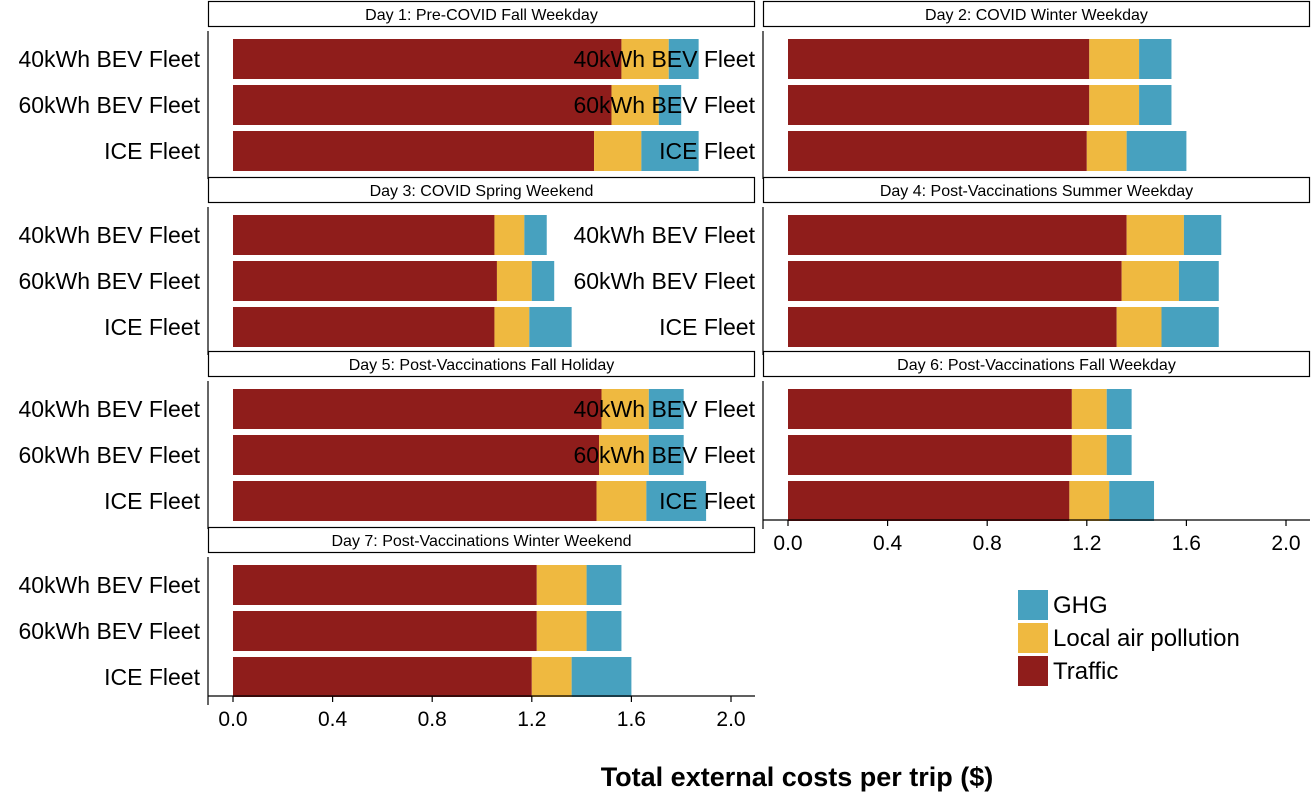 This screenshot has height=792, width=1311. I want to click on panel-title: Day 3: COVID Spring Weekend, so click(482, 191).